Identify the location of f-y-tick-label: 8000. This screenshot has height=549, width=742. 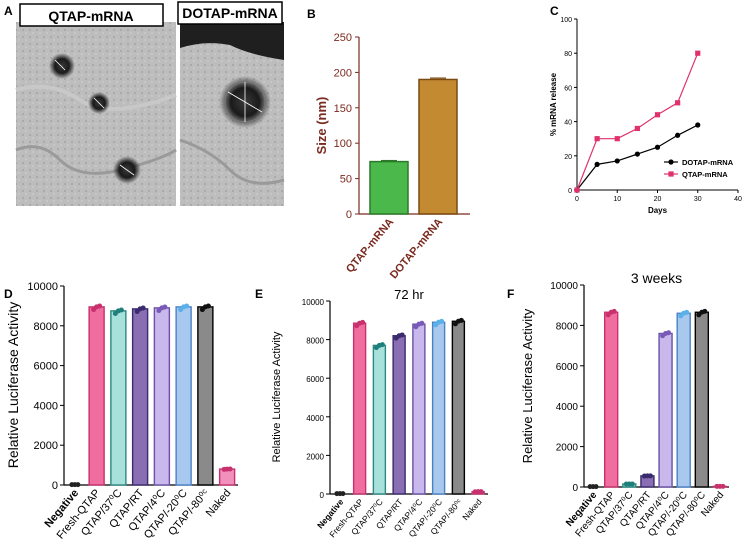
(567, 326).